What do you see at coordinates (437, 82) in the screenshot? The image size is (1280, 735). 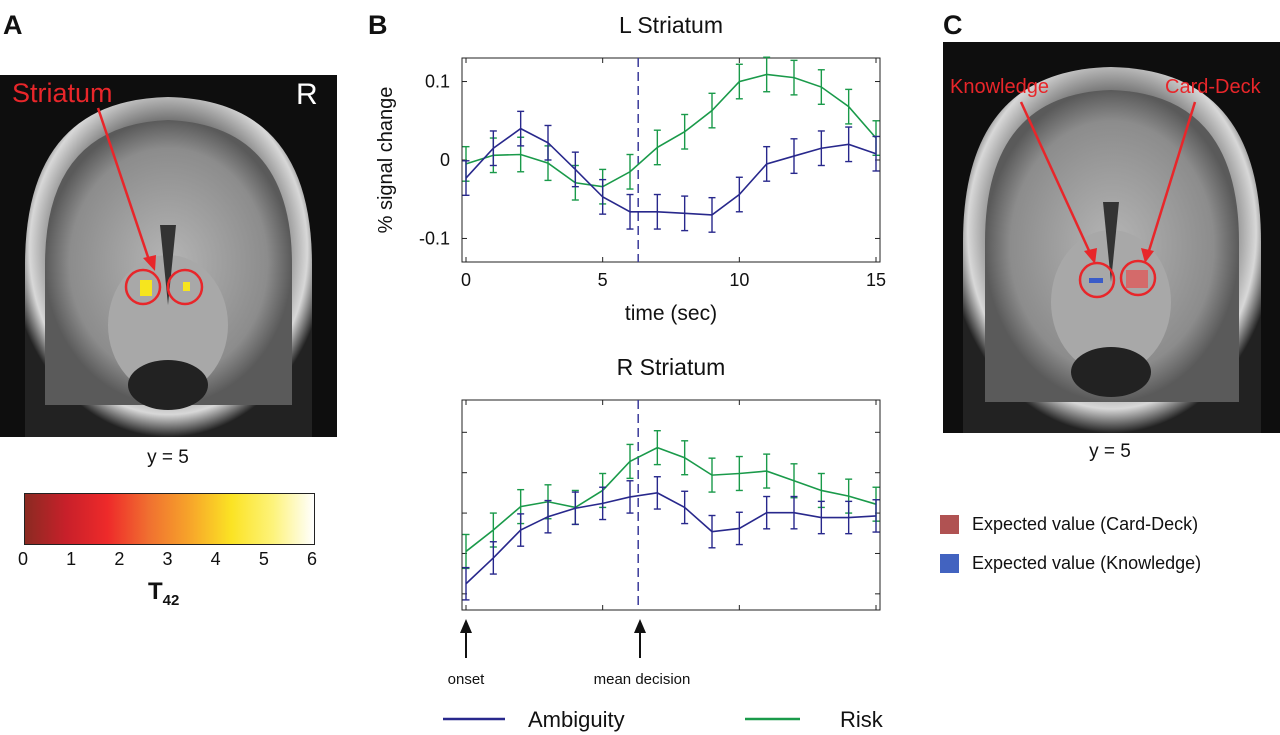 I see `y-tick-label: 0.1` at bounding box center [437, 82].